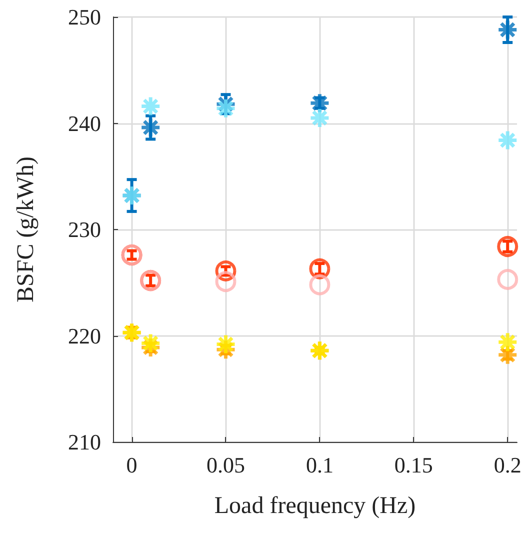  Describe the element at coordinates (84, 335) in the screenshot. I see `y-tick-label: 220` at that location.